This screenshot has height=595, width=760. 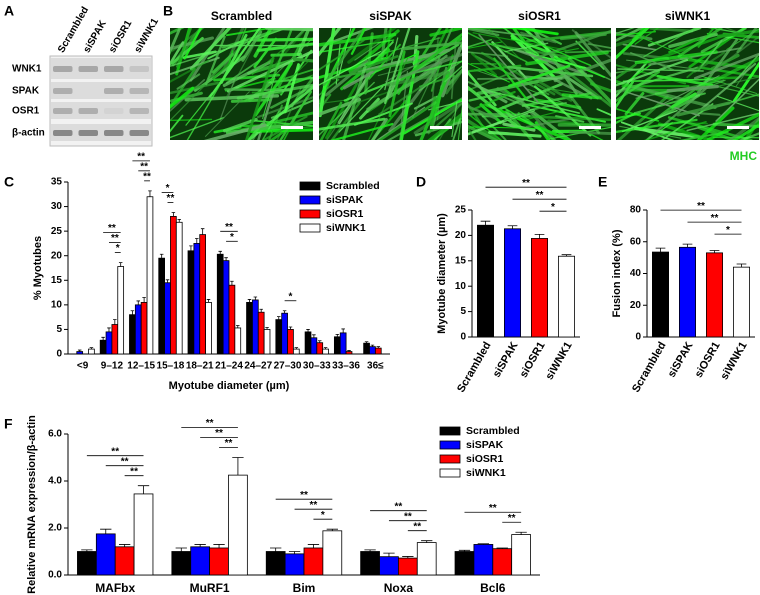 I want to click on x-tick-label: MAFbx, so click(x=115, y=588).